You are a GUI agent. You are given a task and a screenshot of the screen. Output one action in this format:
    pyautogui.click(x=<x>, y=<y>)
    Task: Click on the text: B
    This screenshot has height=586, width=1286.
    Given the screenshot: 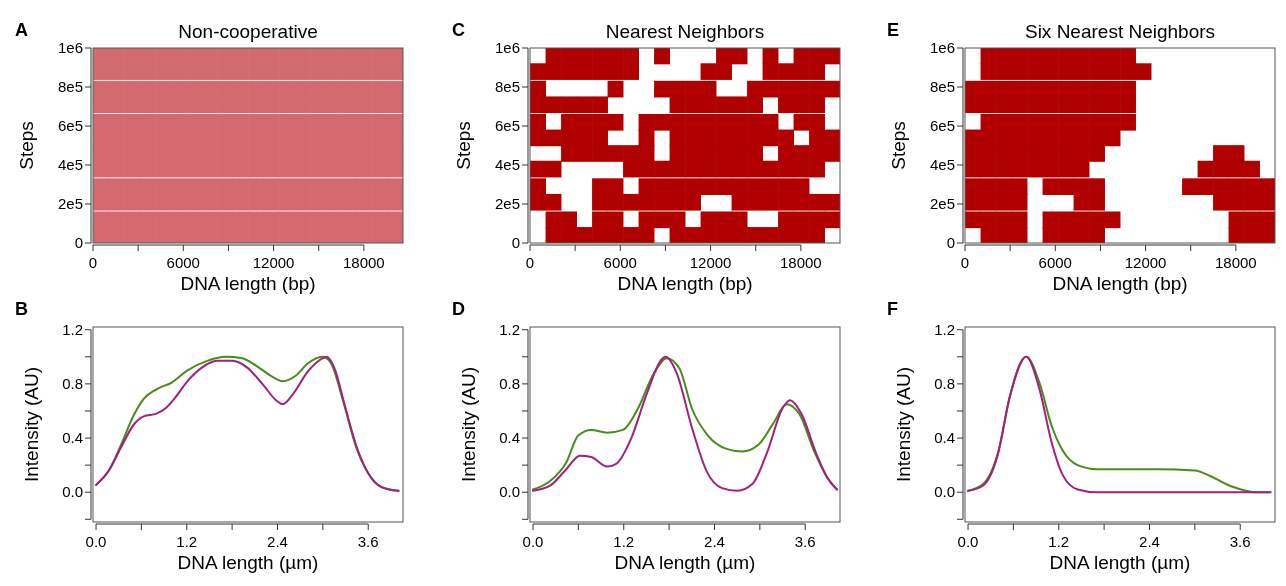 What is the action you would take?
    pyautogui.click(x=21, y=309)
    